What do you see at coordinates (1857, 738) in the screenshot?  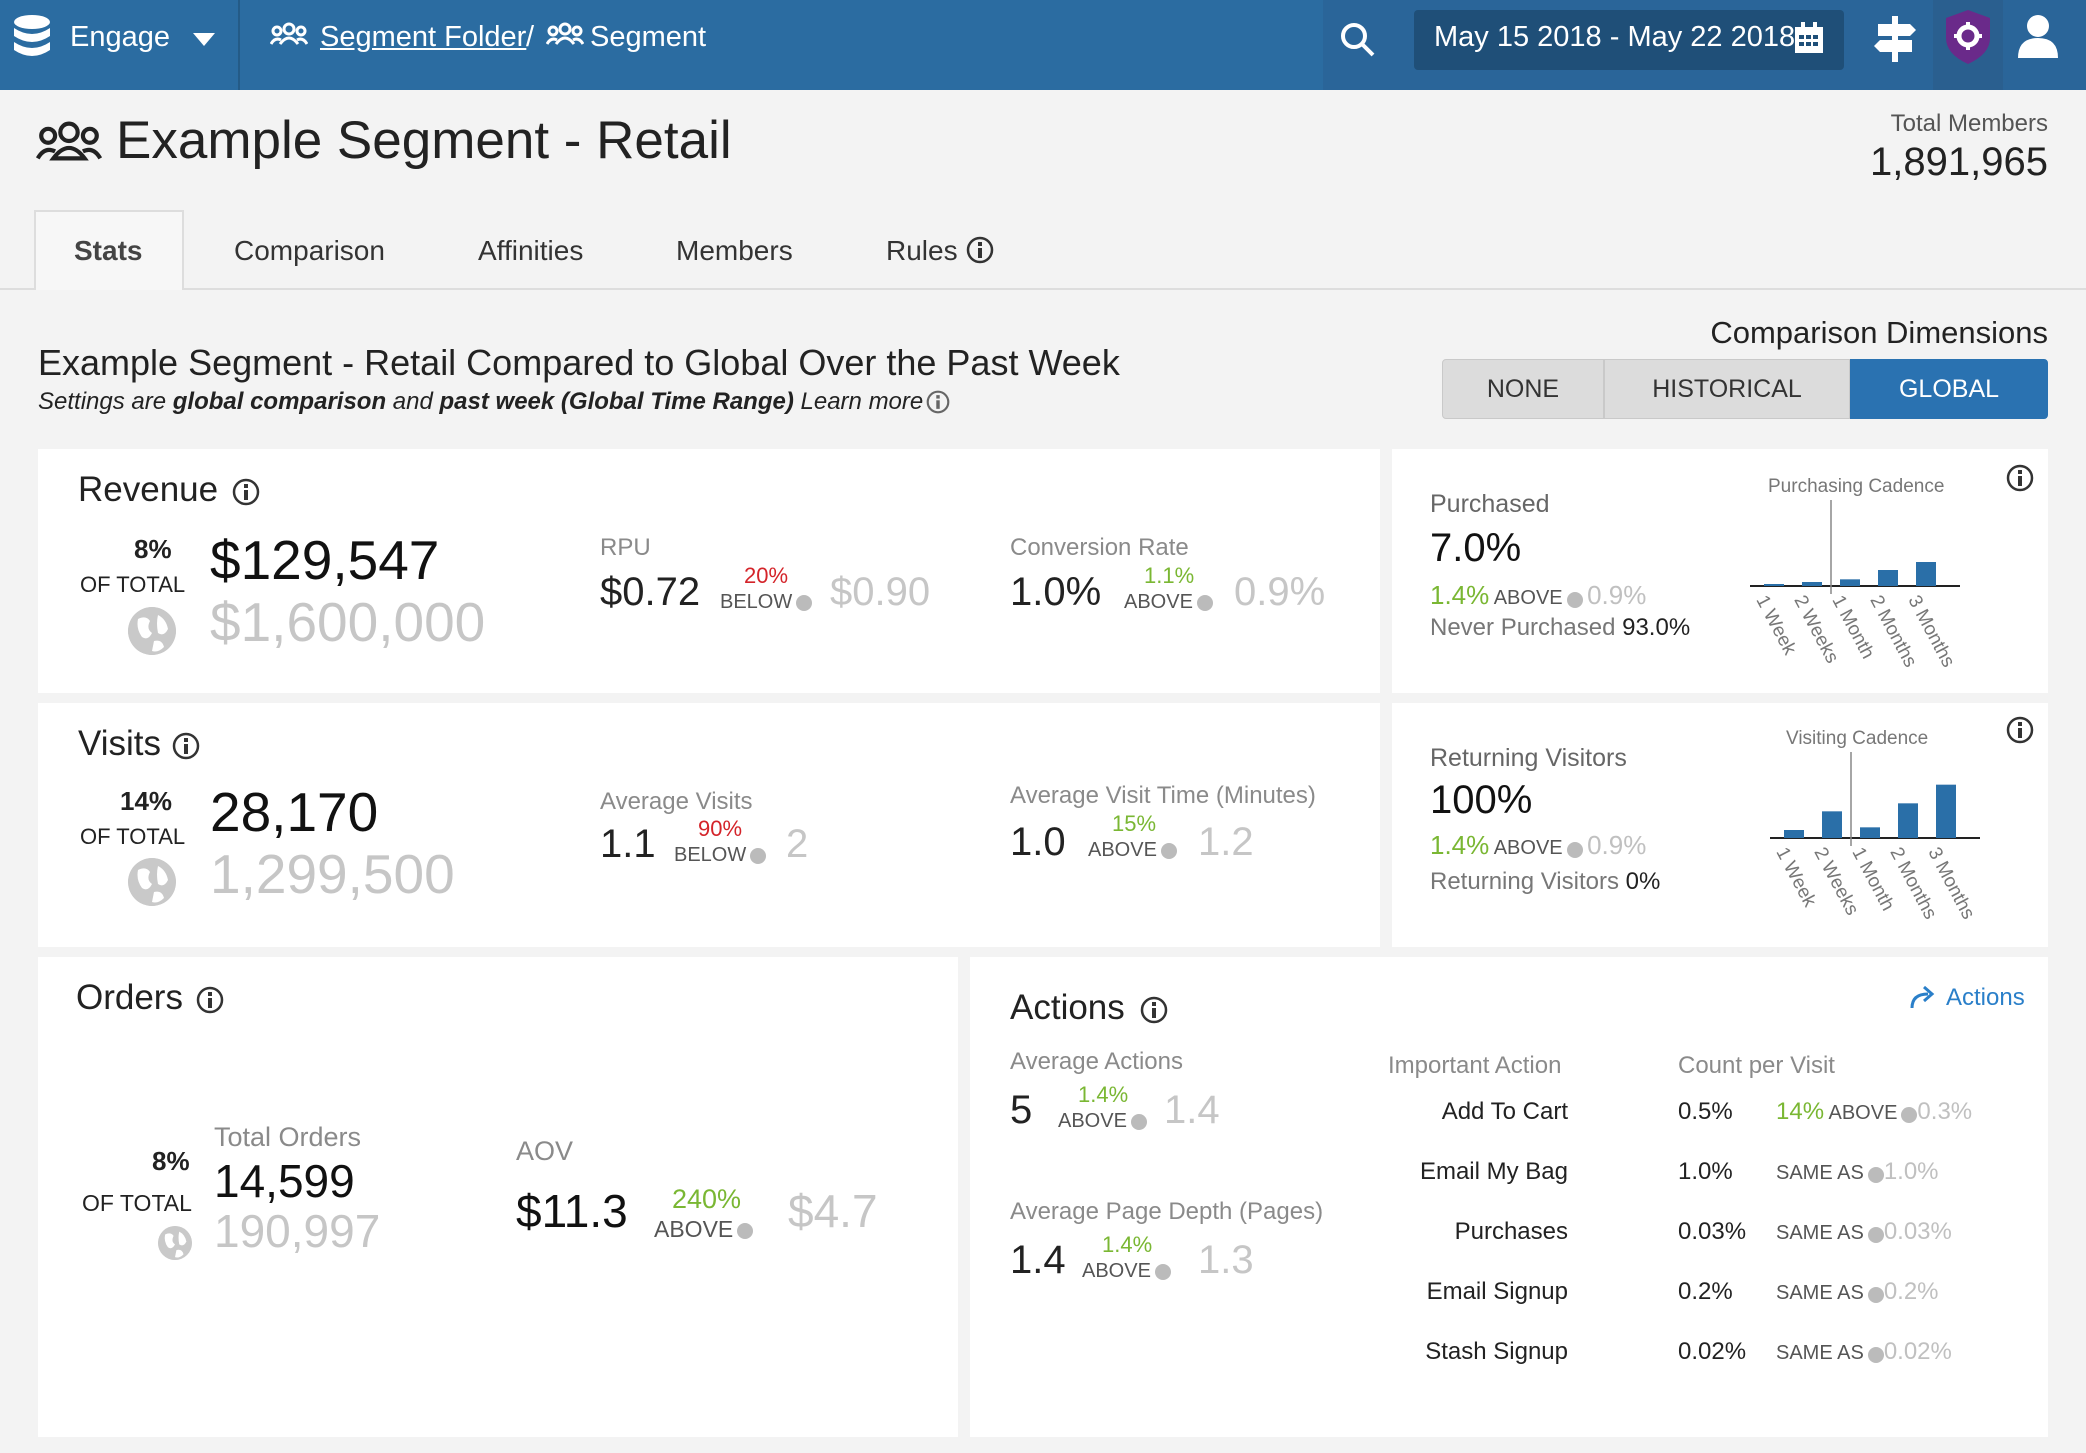 I see `visiting-cadence-title: Visiting Cadence` at bounding box center [1857, 738].